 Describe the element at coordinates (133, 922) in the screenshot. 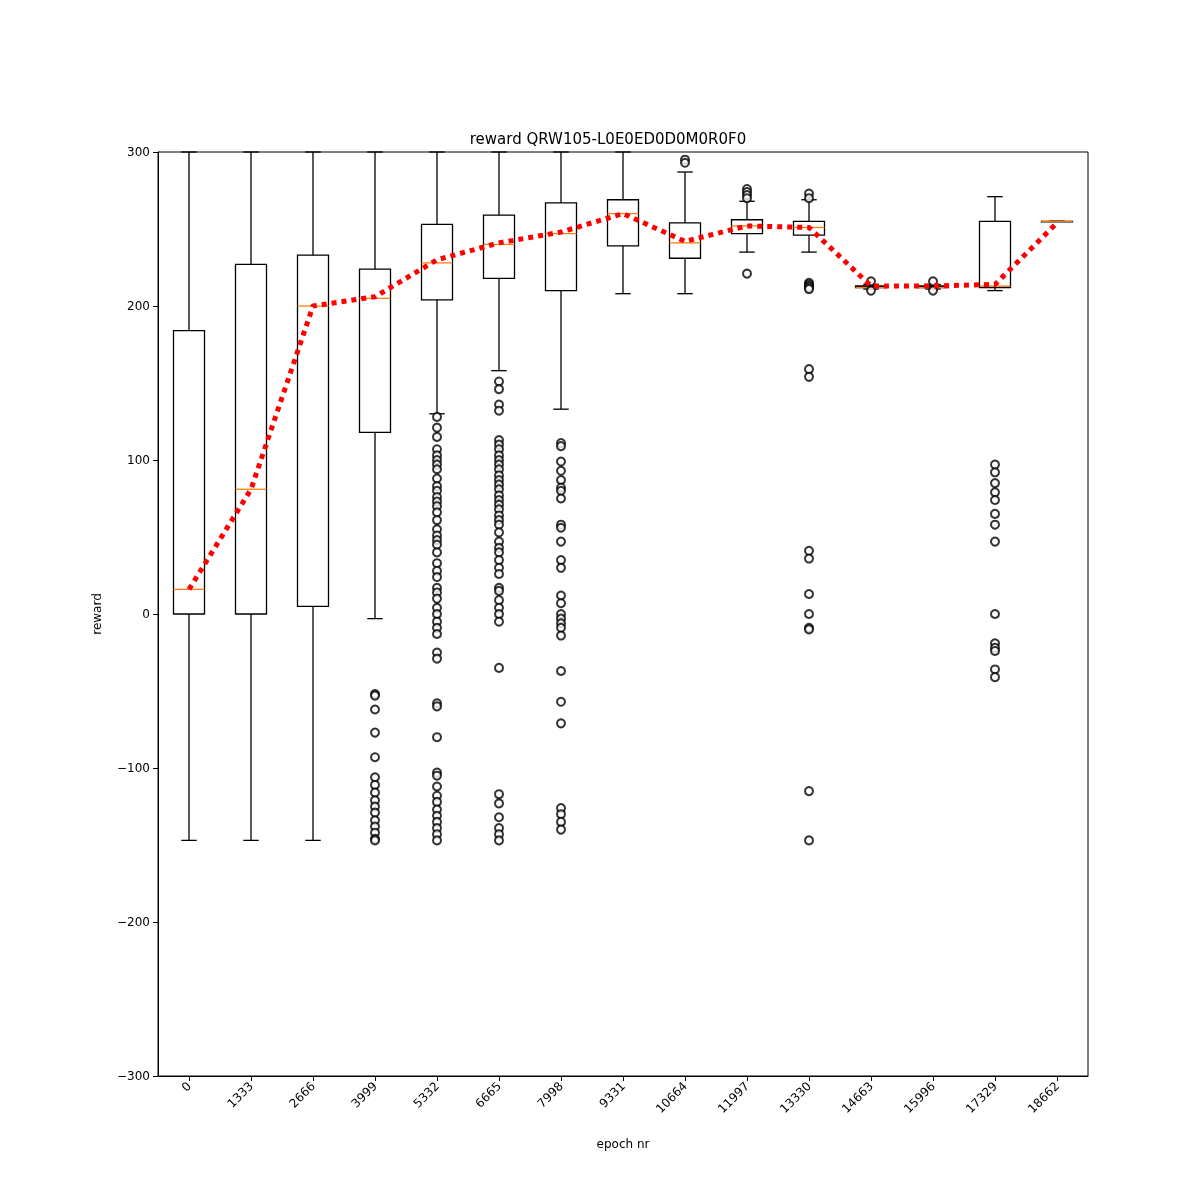

I see `y-tick-label: −200` at that location.